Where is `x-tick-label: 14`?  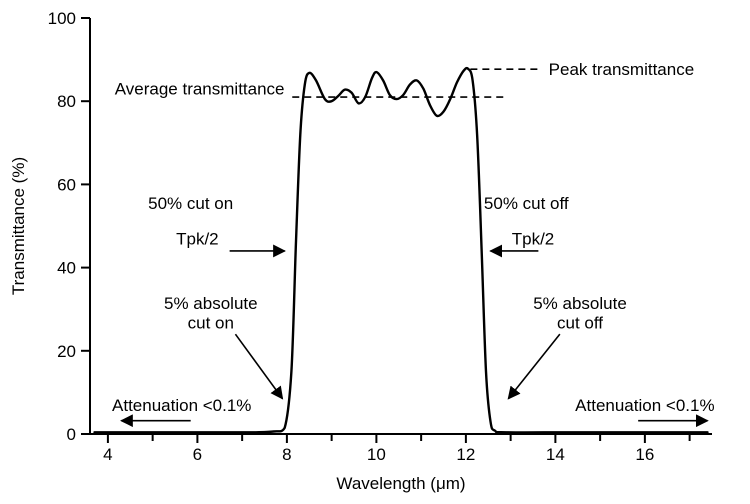
x-tick-label: 14 is located at coordinates (555, 454).